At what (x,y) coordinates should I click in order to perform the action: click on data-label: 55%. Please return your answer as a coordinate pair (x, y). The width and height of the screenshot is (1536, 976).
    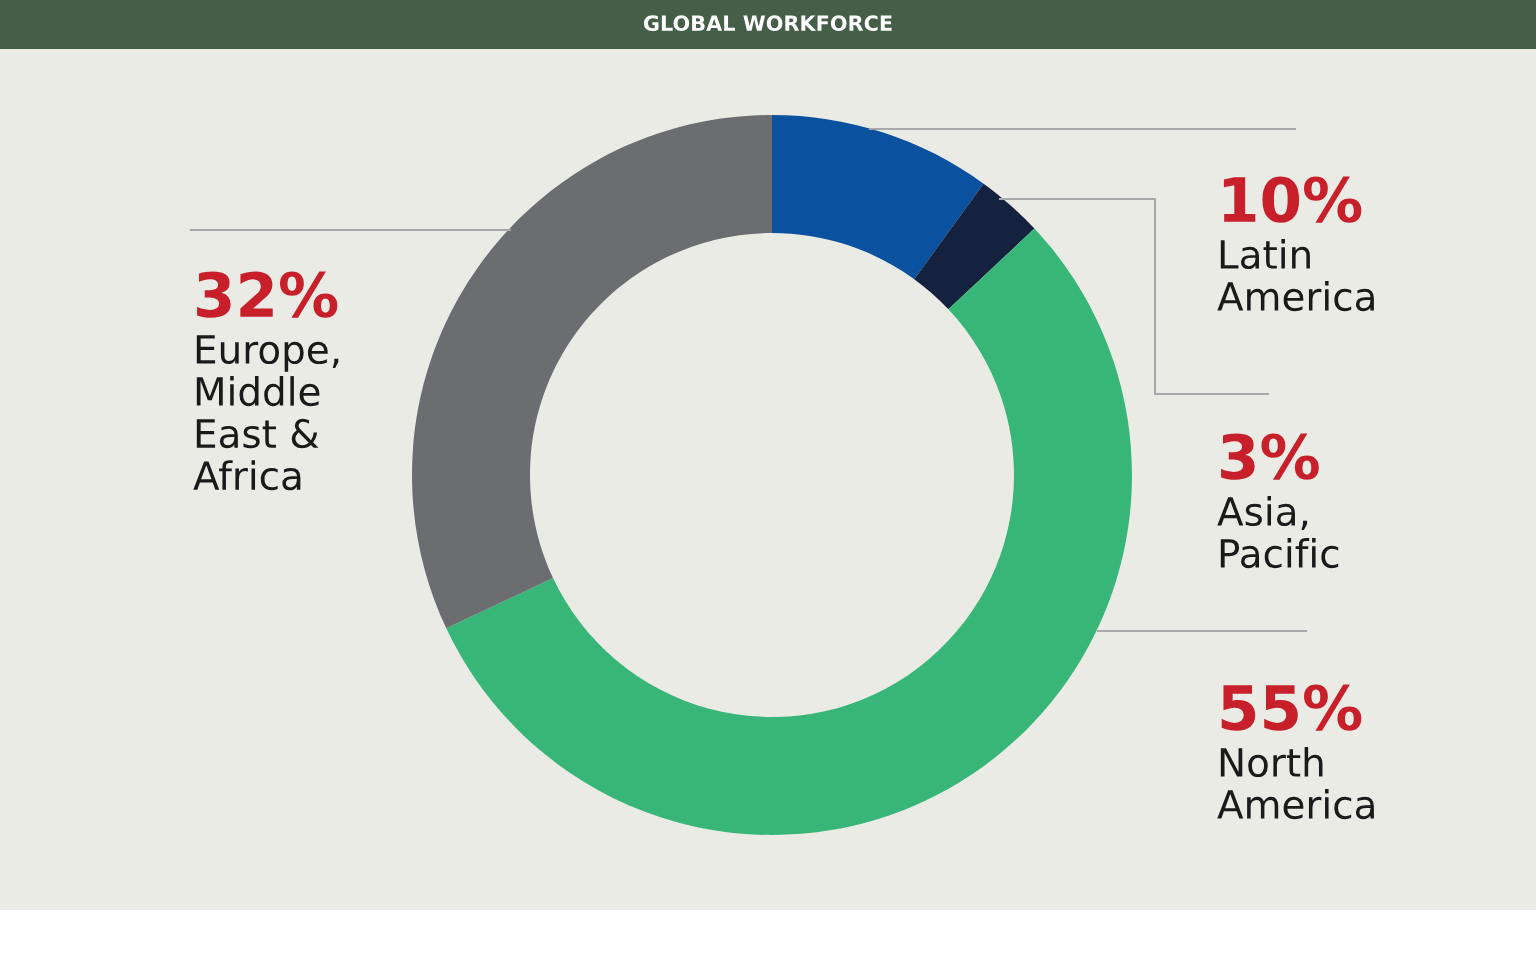
    Looking at the image, I should click on (1291, 707).